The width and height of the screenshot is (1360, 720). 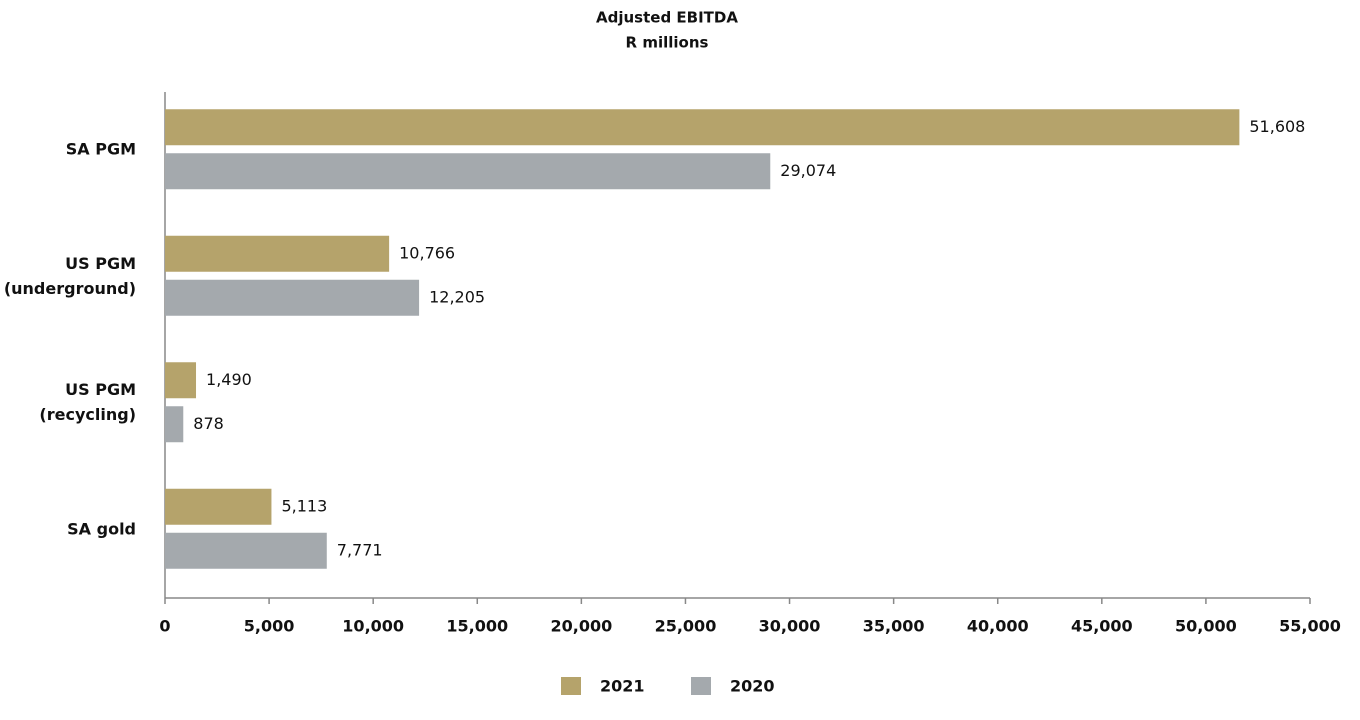 I want to click on x-tick-label: 15,000, so click(x=477, y=626).